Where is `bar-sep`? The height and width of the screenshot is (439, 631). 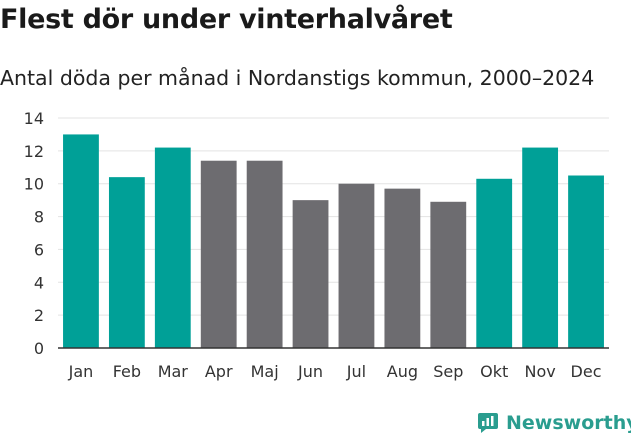
bar-sep is located at coordinates (448, 274).